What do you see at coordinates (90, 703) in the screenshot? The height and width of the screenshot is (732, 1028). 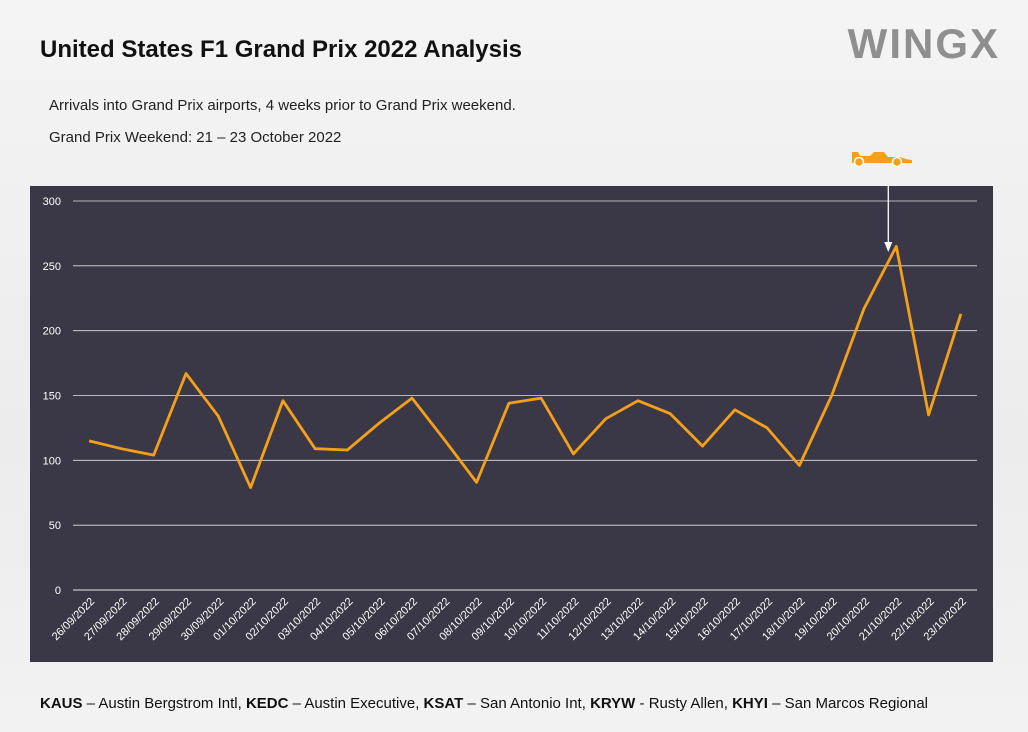 I see `airport-sep-0: –` at bounding box center [90, 703].